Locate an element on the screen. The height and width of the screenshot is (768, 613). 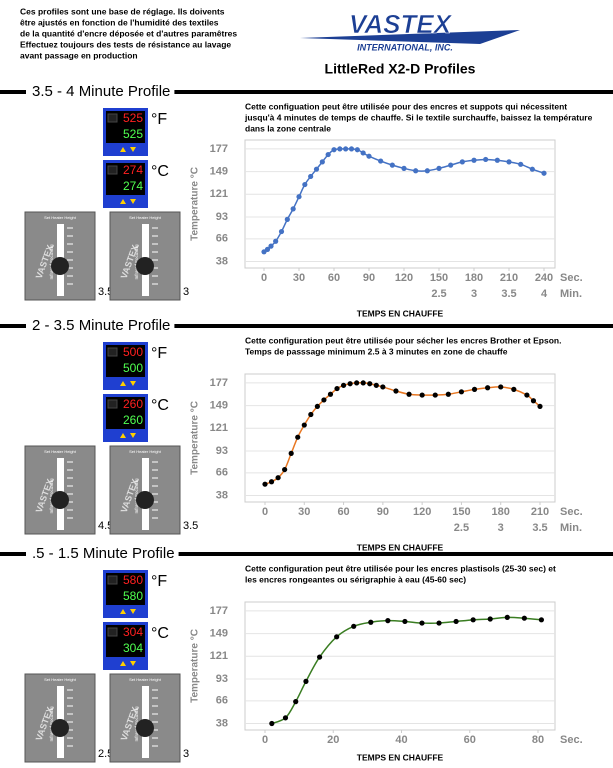
set-value: 260 is located at coordinates (133, 404).